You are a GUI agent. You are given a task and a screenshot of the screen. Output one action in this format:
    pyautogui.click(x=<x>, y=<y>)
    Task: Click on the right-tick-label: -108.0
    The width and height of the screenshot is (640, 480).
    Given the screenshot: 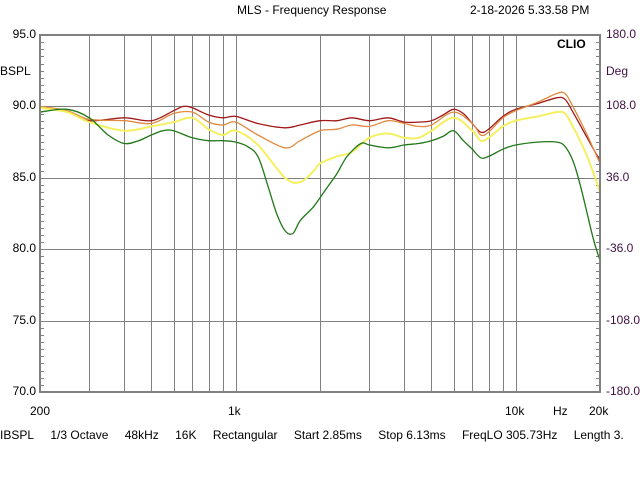 What is the action you would take?
    pyautogui.click(x=623, y=320)
    